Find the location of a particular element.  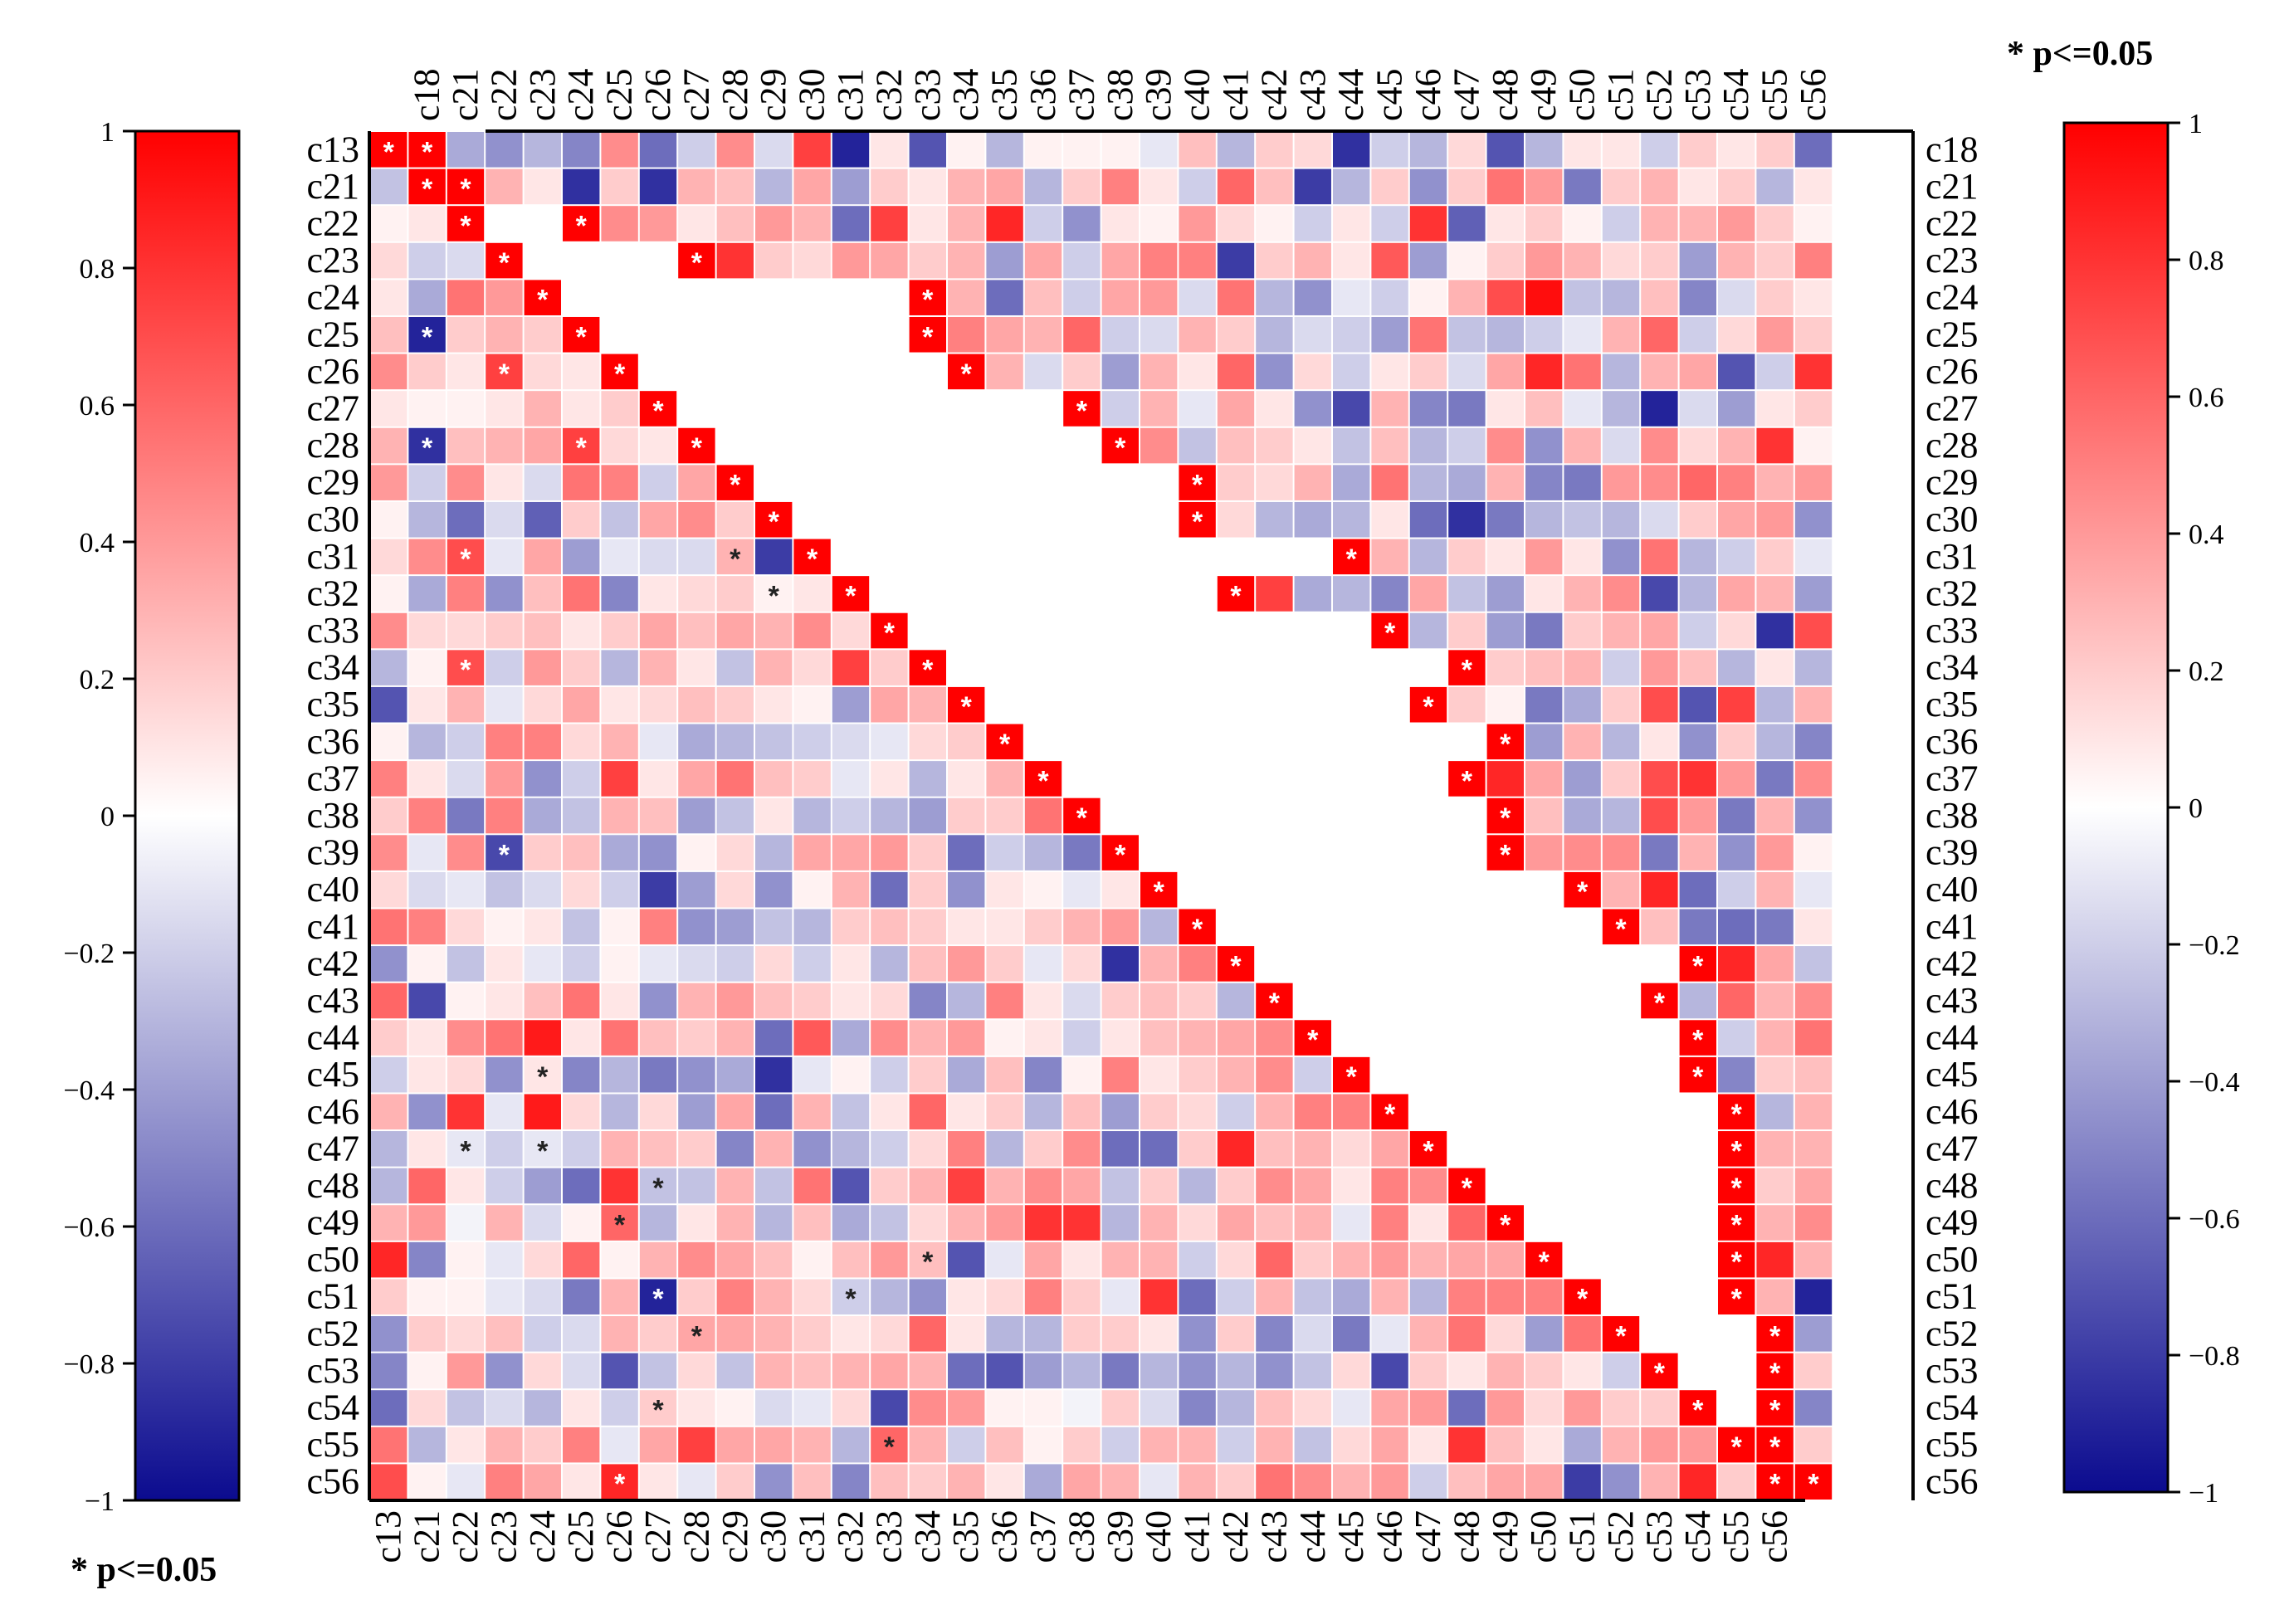

row-label: c47 is located at coordinates (1952, 1148).